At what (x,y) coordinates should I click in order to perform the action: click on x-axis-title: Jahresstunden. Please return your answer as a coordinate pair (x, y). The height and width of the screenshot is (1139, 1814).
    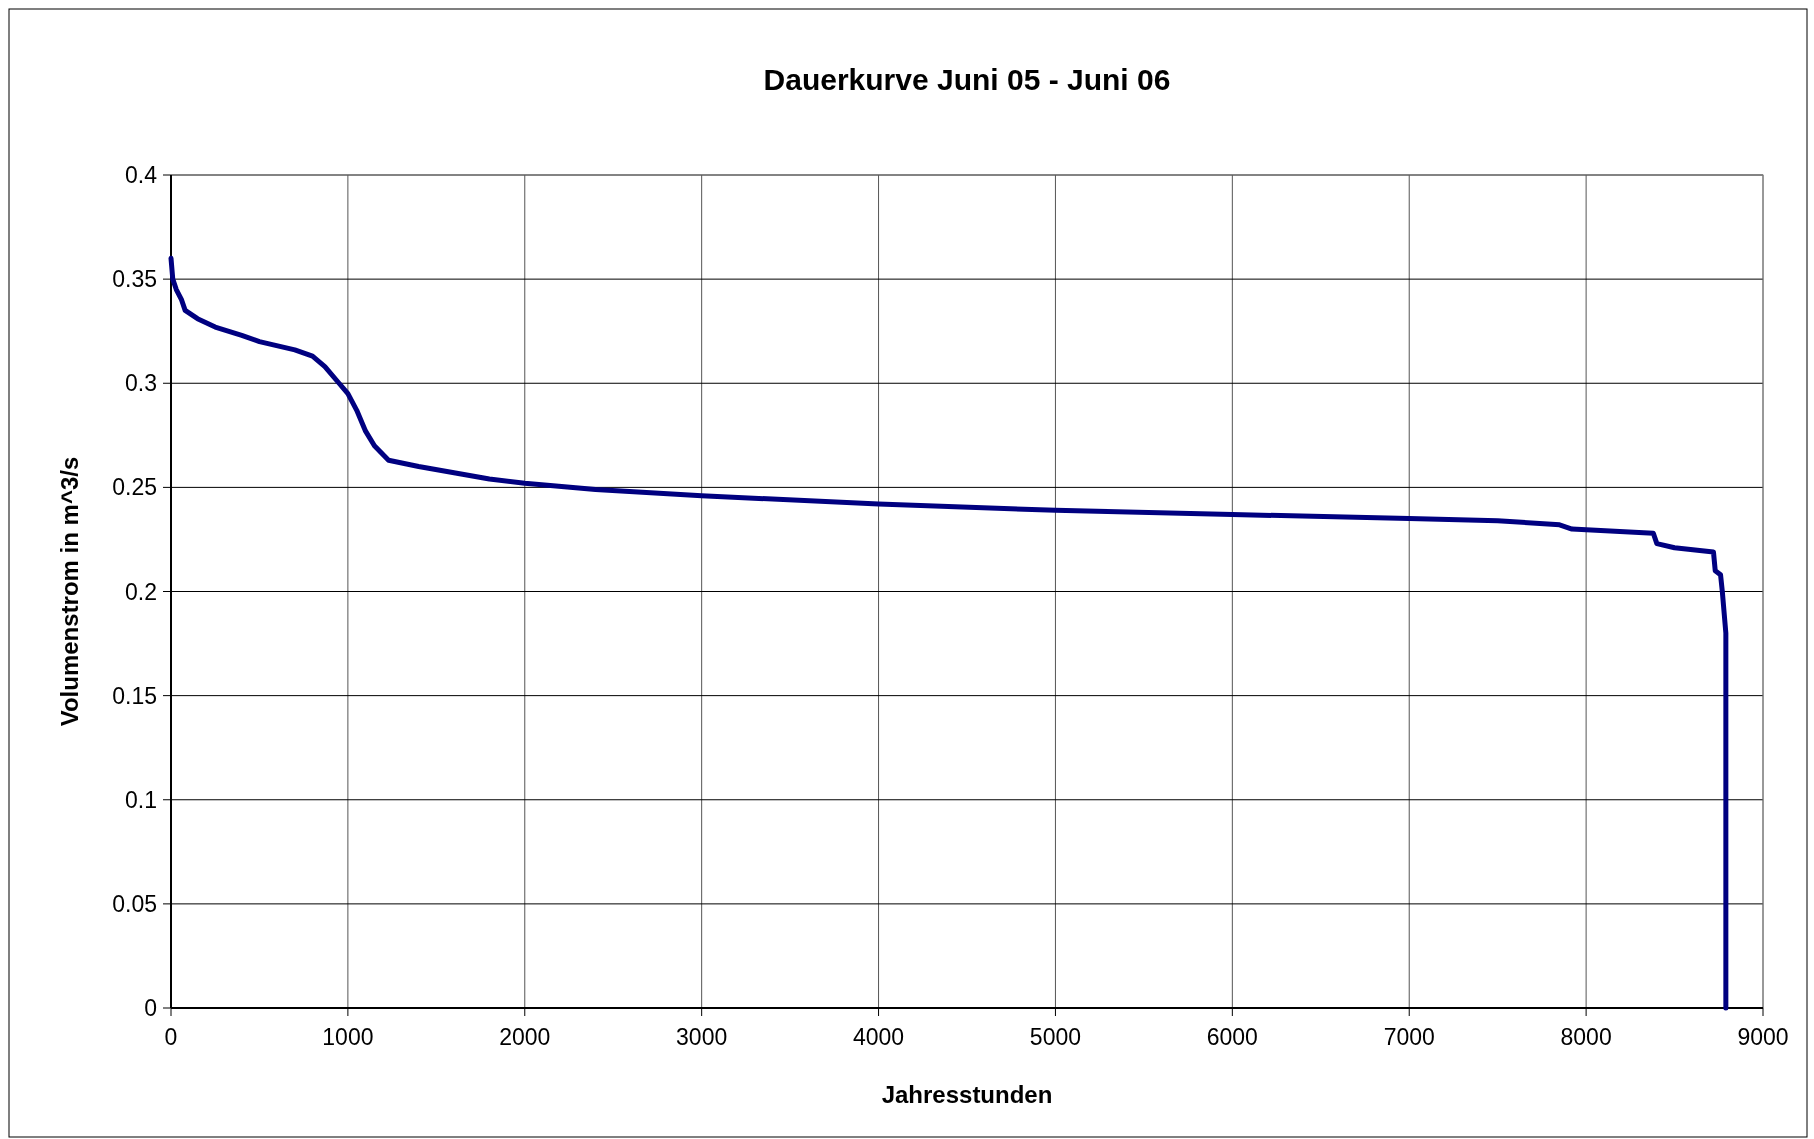
    Looking at the image, I should click on (967, 1094).